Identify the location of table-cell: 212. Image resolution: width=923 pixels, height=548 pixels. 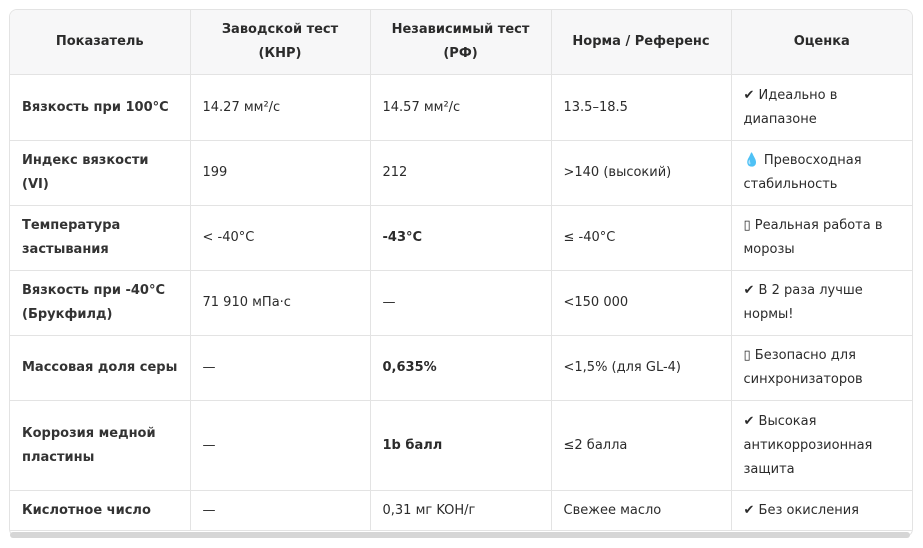
(461, 173).